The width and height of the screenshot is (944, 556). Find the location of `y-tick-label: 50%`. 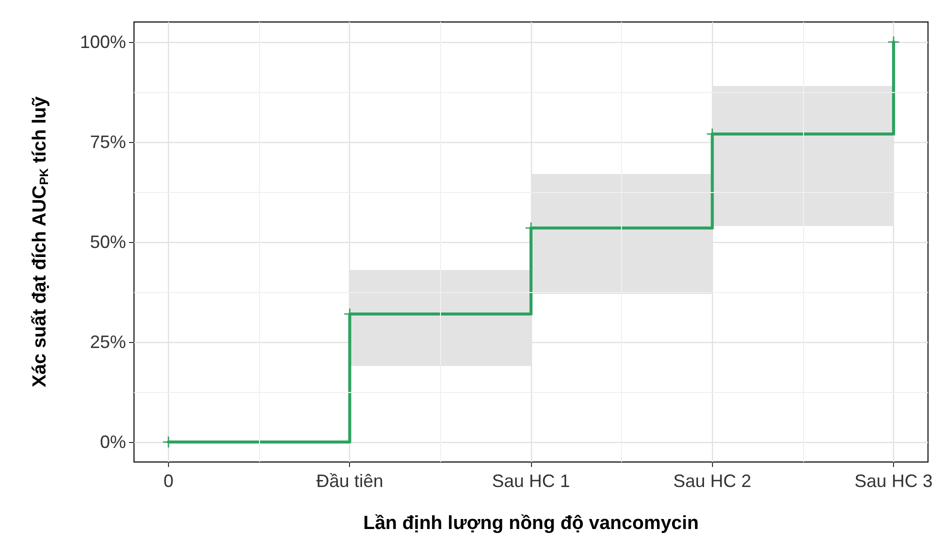

y-tick-label: 50% is located at coordinates (108, 242).